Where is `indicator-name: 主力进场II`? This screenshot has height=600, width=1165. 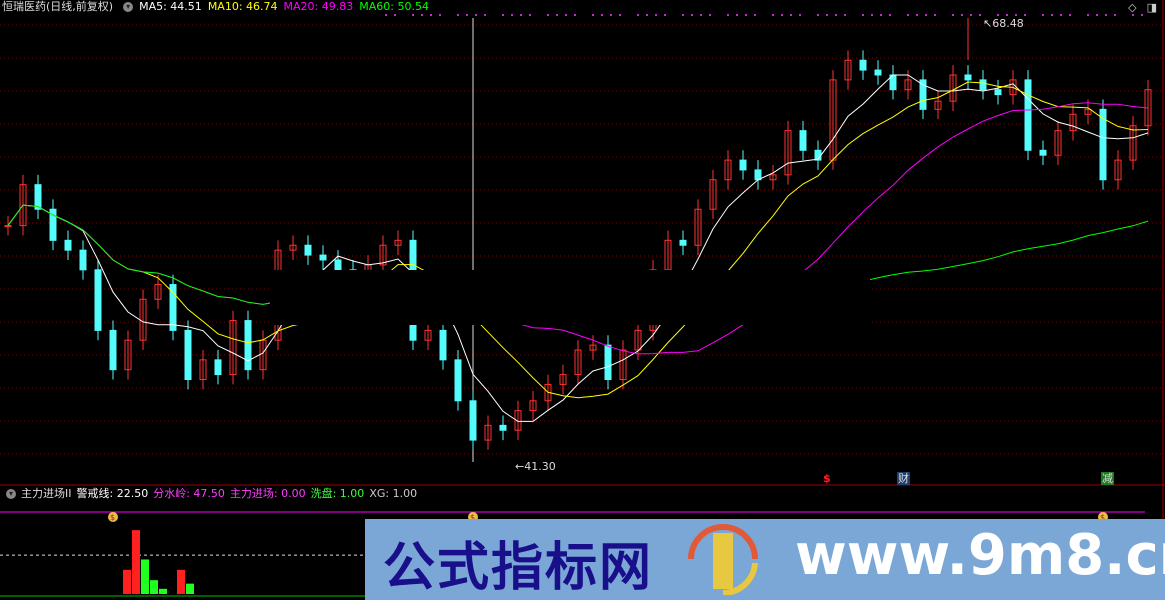
indicator-name: 主力进场II is located at coordinates (46, 493).